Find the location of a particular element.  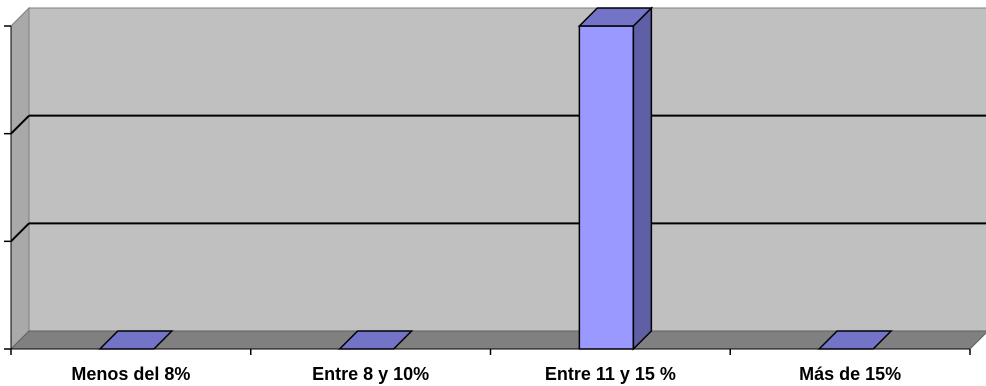

x-tick-label: Más de 15% is located at coordinates (850, 374).